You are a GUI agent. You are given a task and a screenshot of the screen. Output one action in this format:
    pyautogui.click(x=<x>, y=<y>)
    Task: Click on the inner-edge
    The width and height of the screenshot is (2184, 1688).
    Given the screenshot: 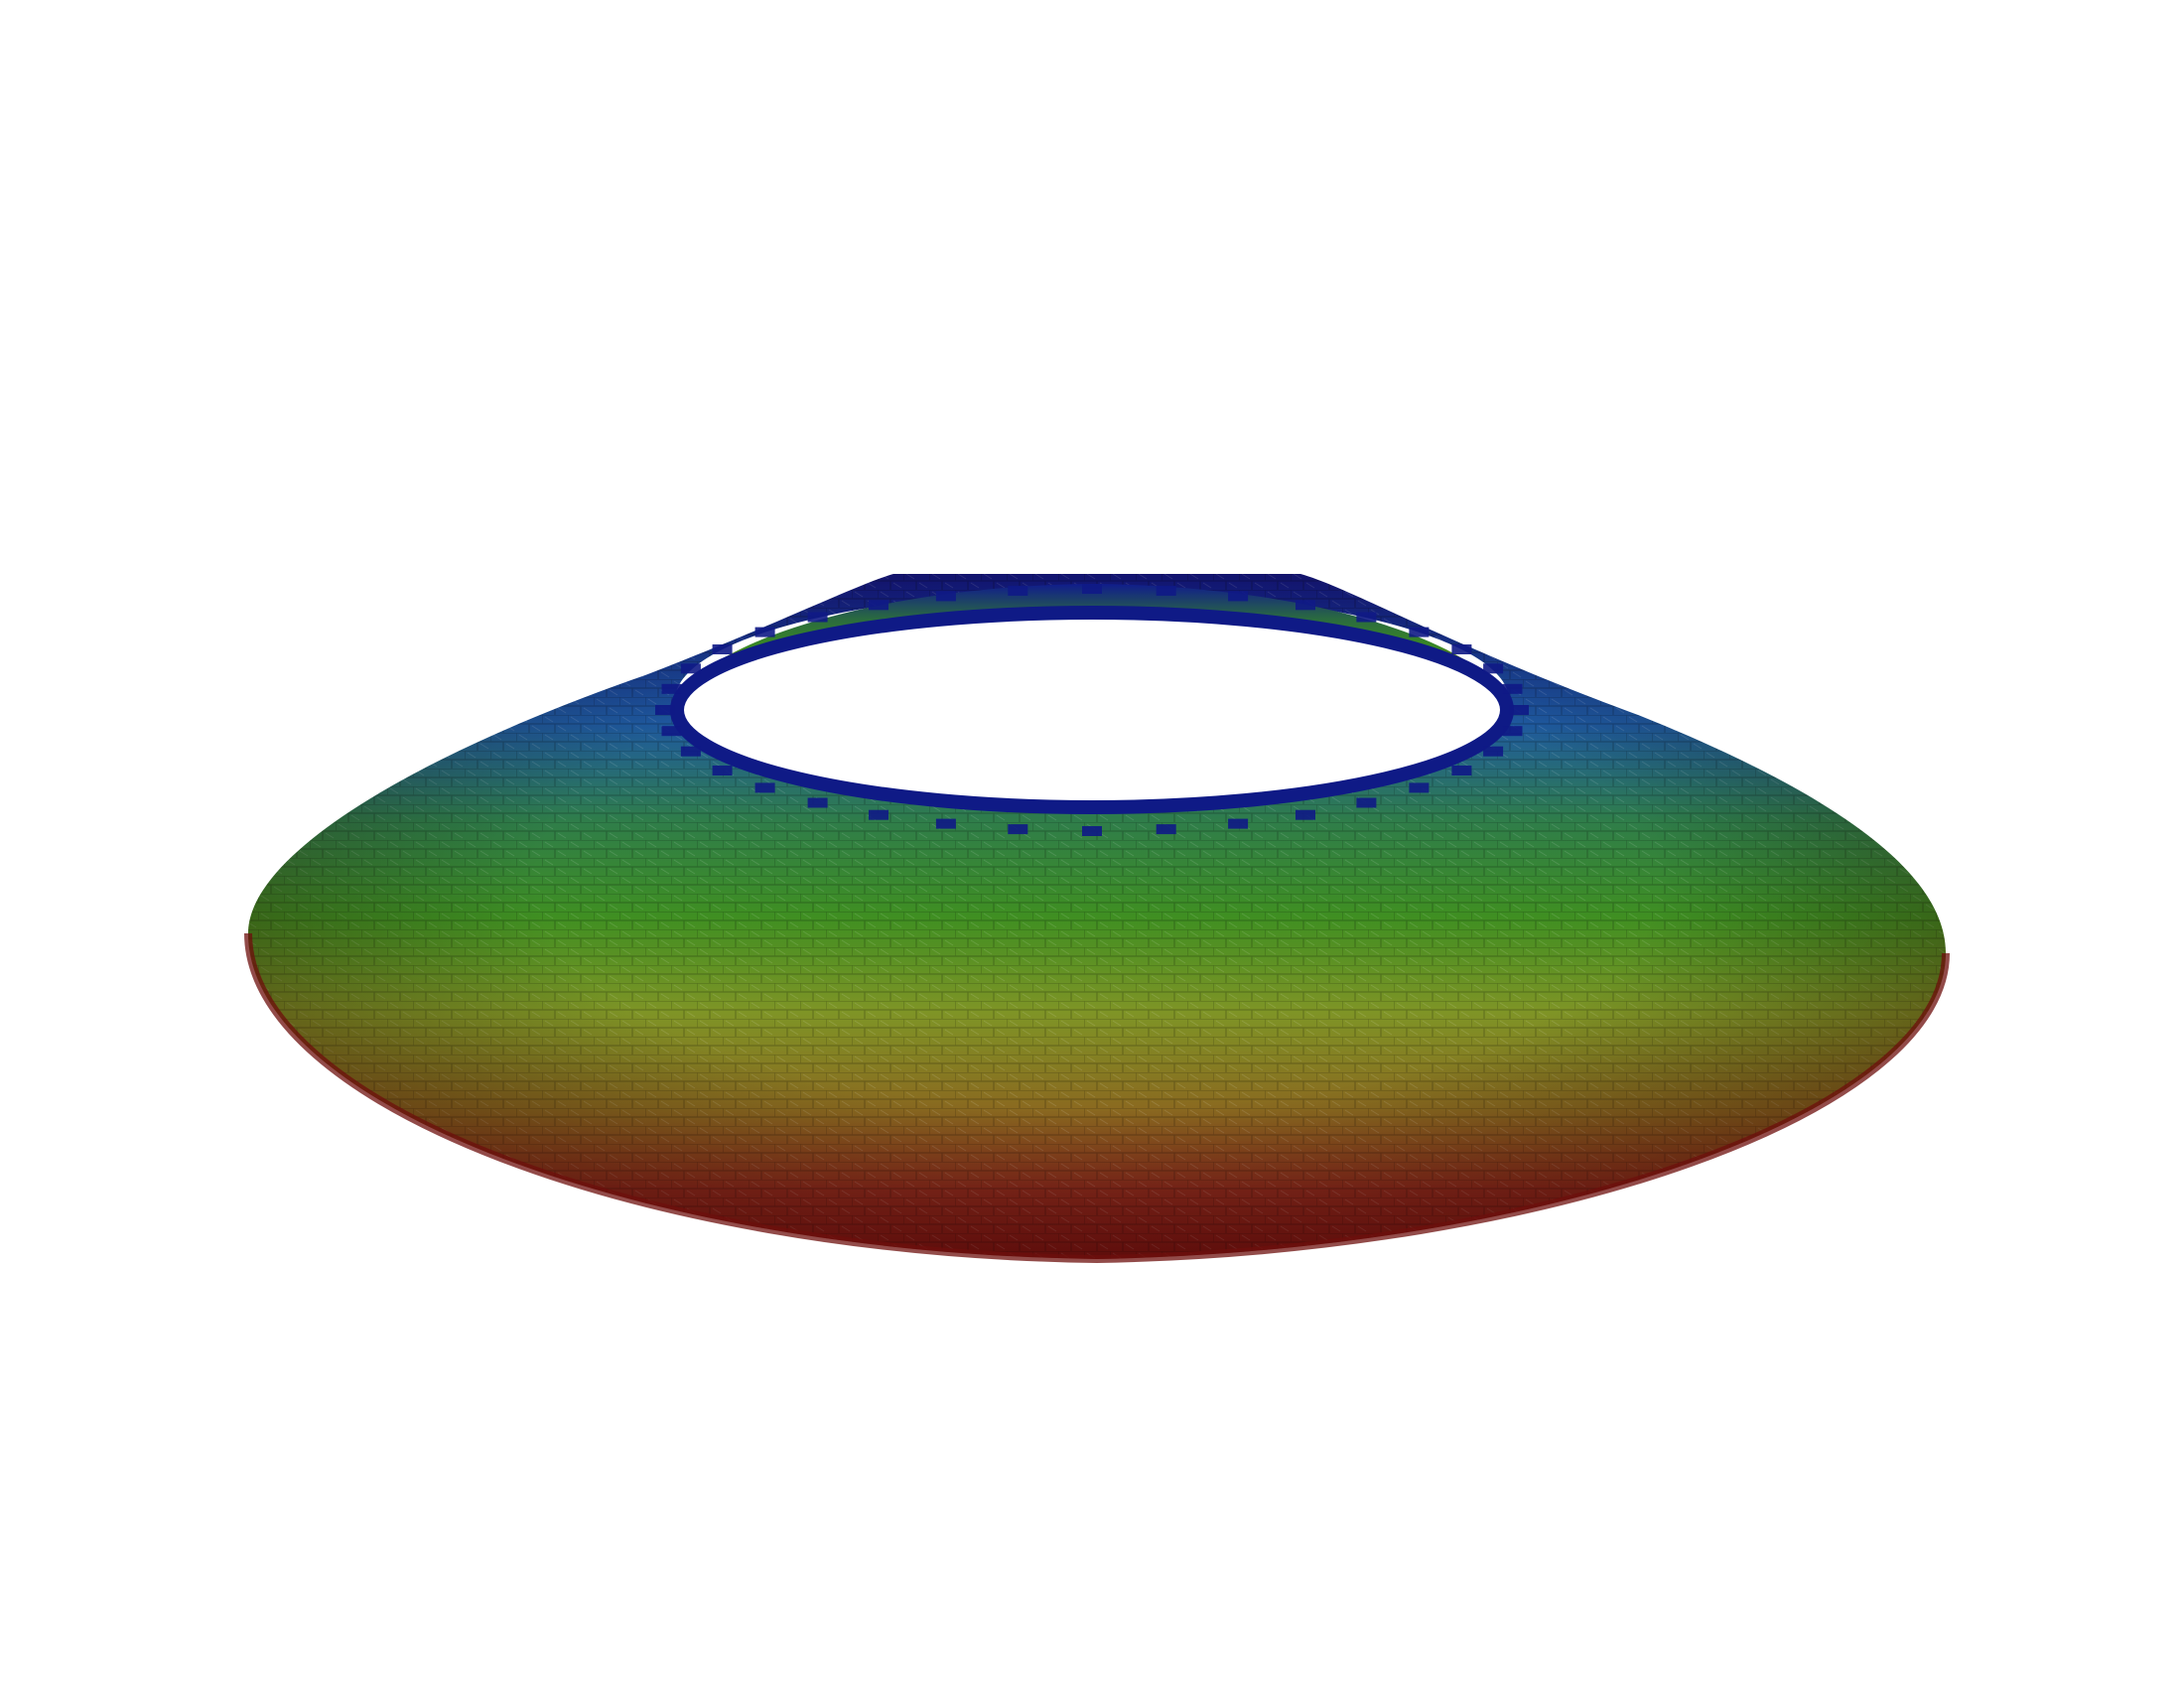 What is the action you would take?
    pyautogui.click(x=1092, y=710)
    